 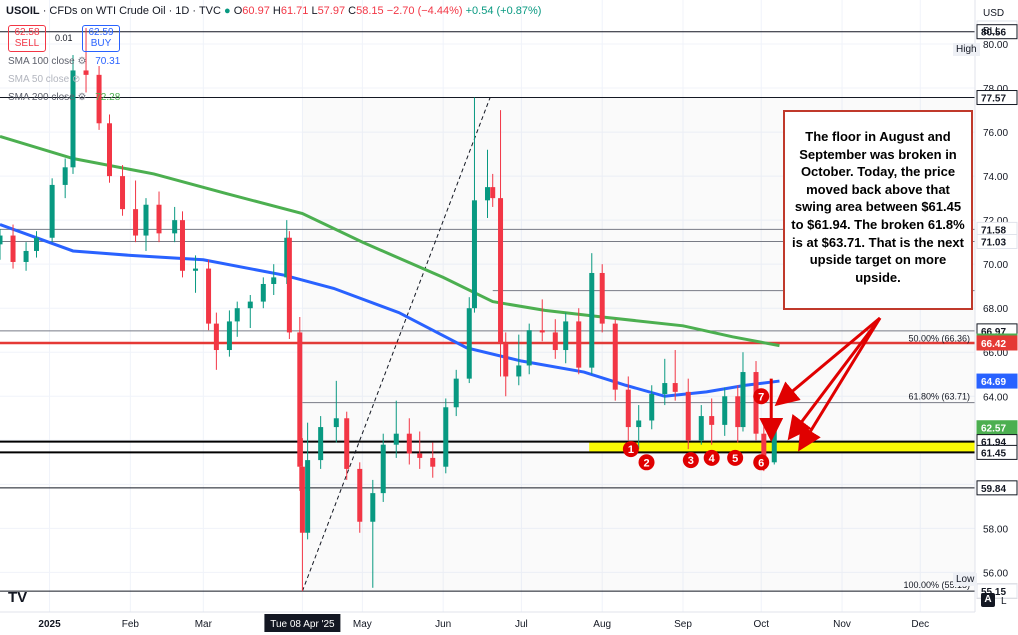 I want to click on swing-marker: 2, so click(x=646, y=462).